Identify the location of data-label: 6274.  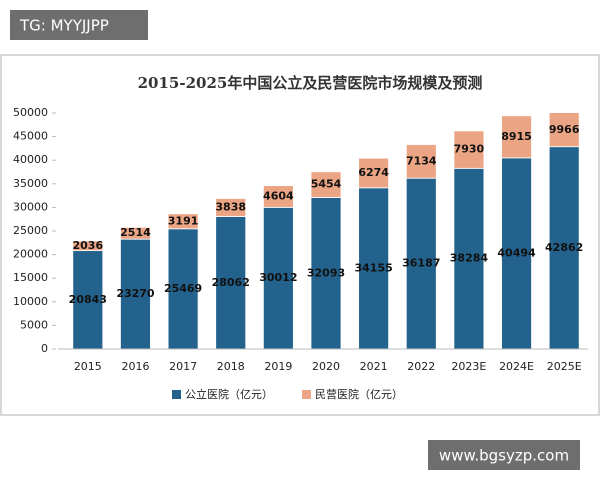
(373, 172).